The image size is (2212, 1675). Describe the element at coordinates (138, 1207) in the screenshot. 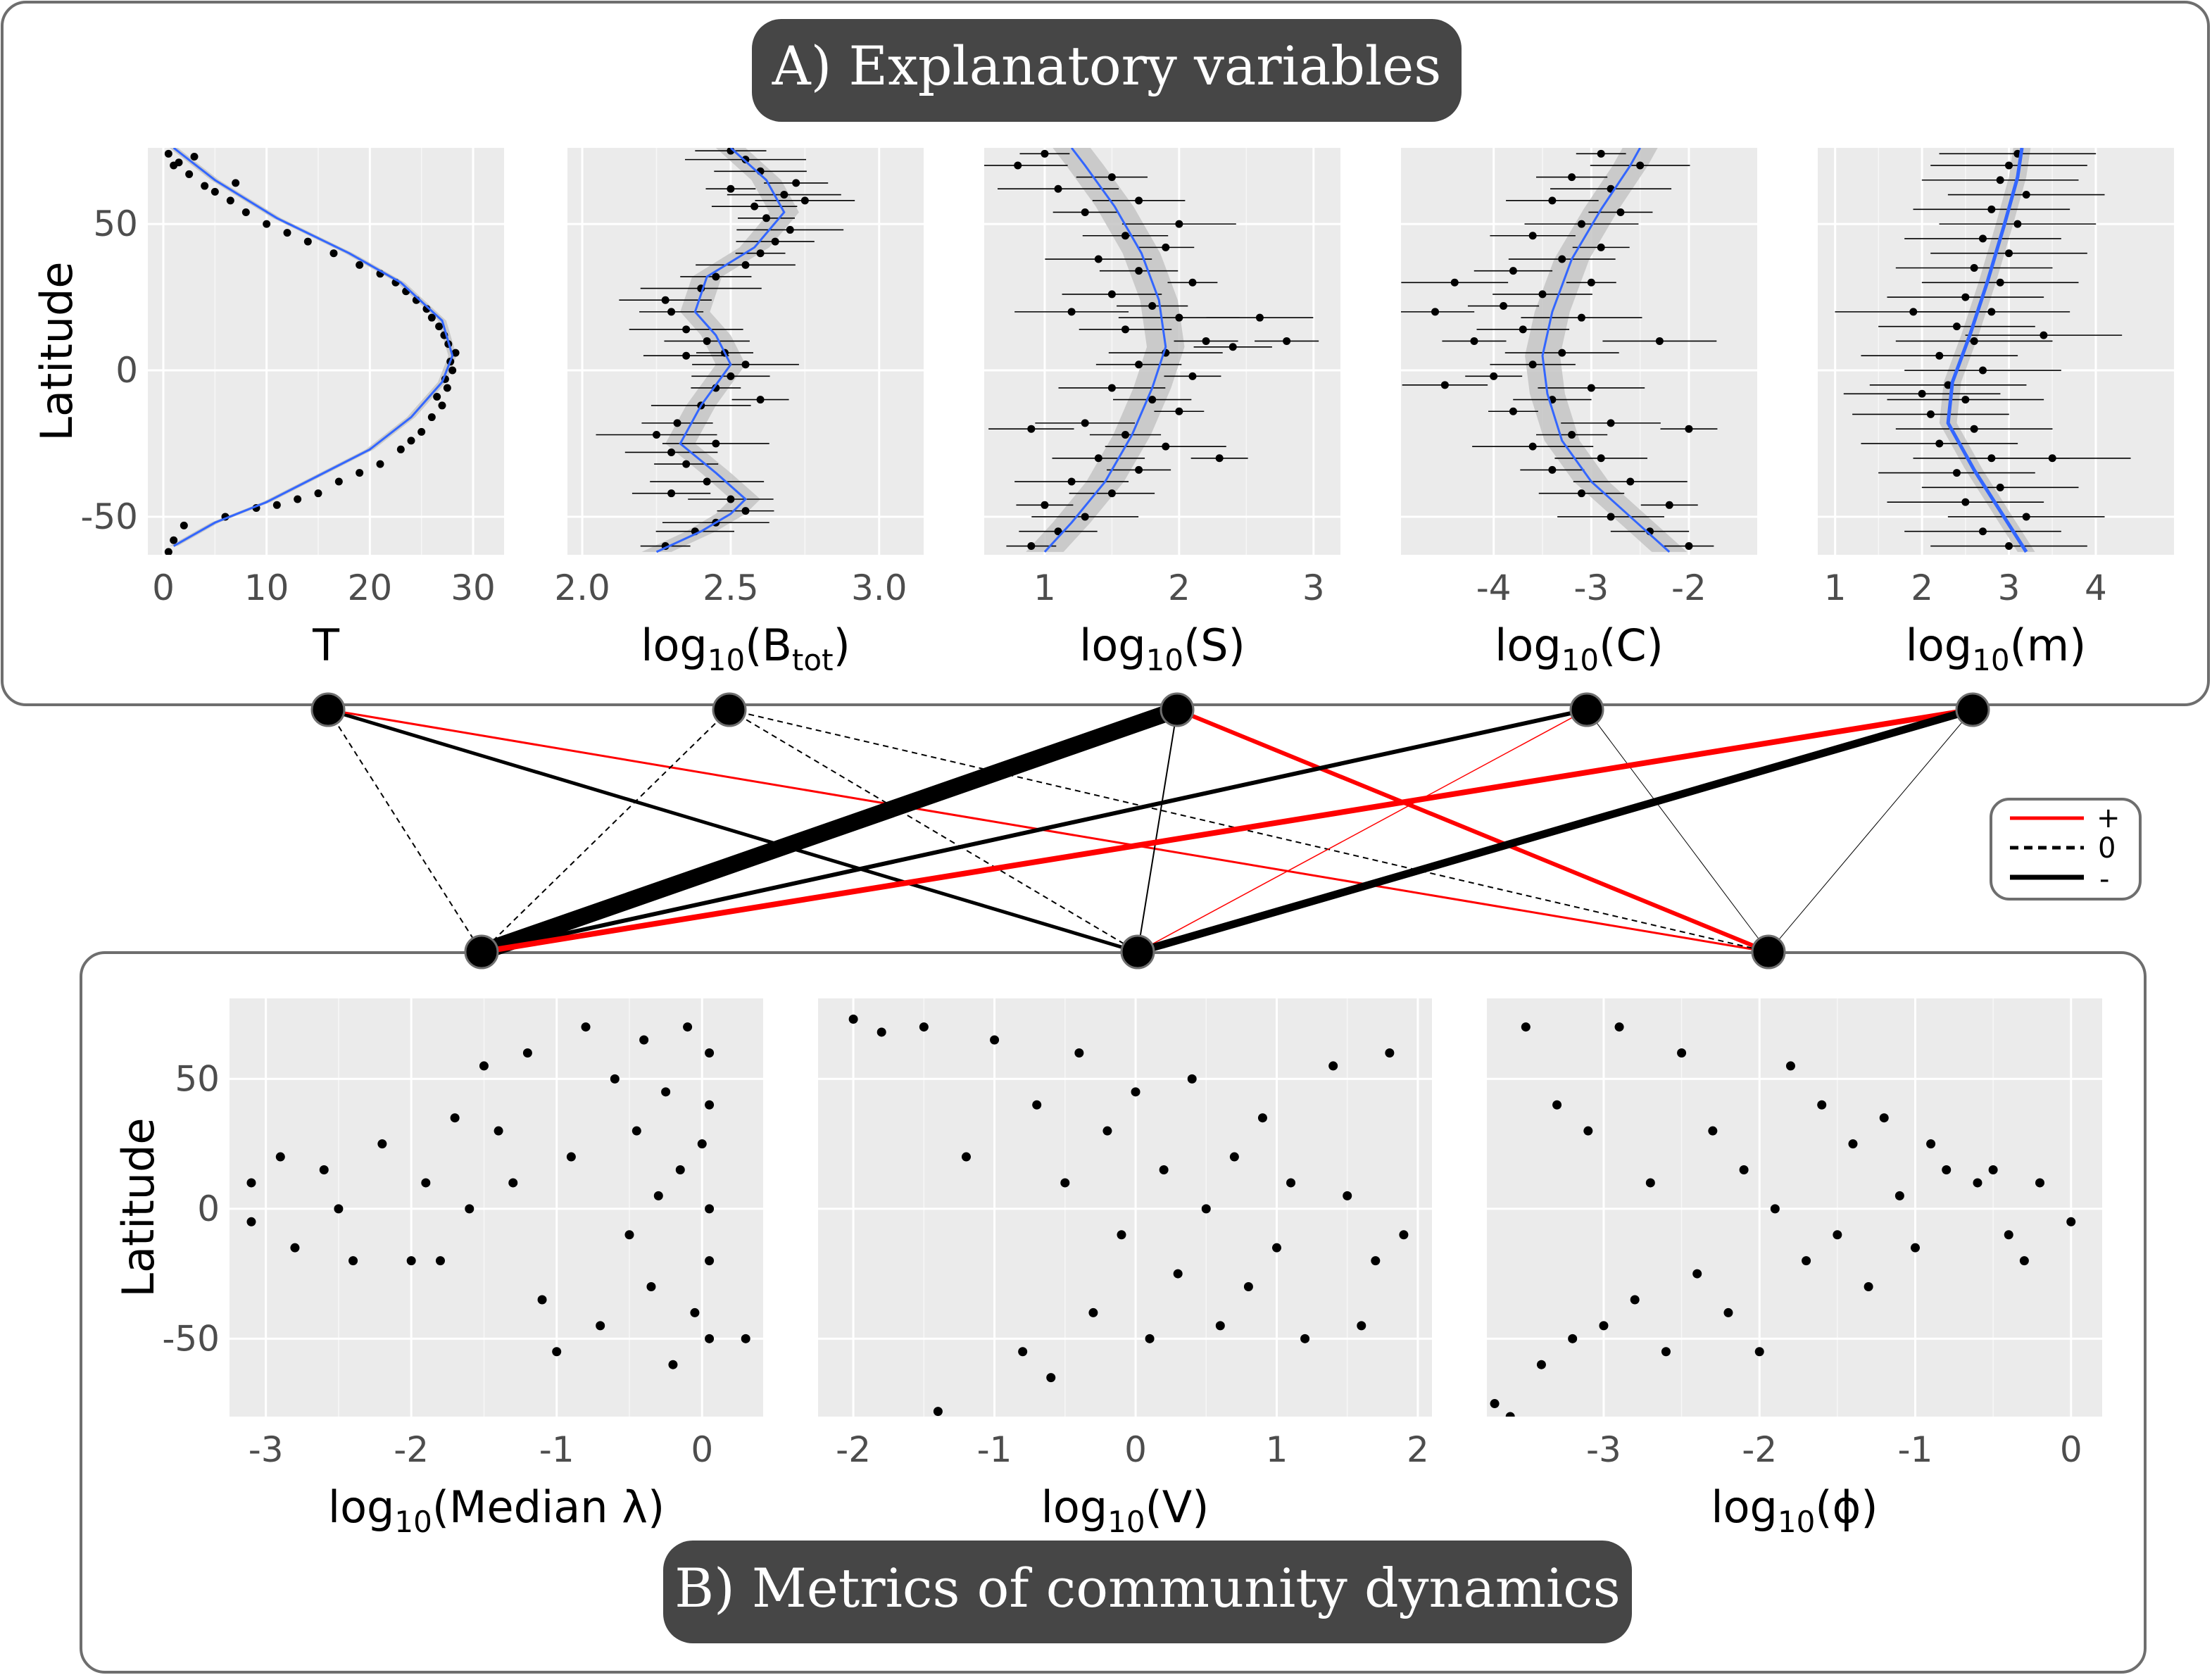

I see `y-axis-label: Latitude` at that location.